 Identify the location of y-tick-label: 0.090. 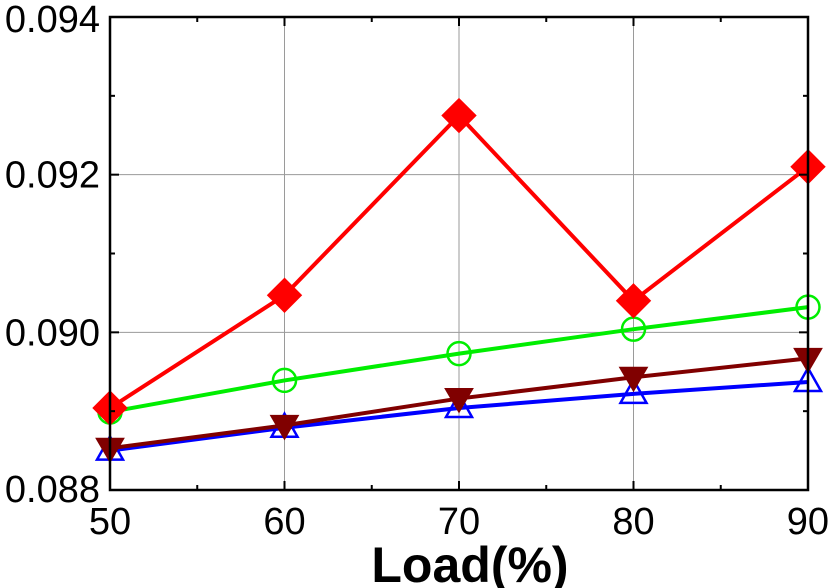
(52, 333).